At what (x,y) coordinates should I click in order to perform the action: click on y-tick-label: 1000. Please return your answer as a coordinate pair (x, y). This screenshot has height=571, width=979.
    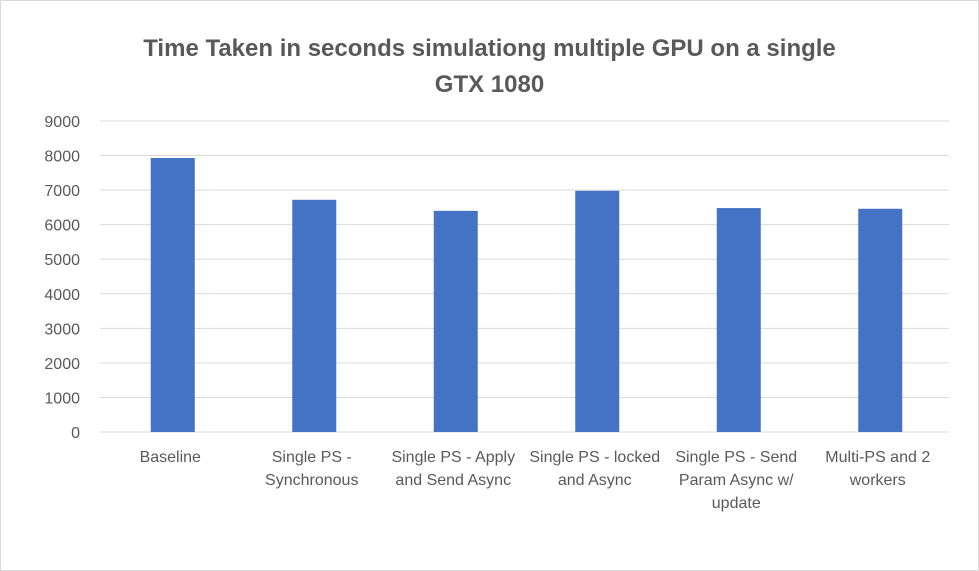
    Looking at the image, I should click on (62, 398).